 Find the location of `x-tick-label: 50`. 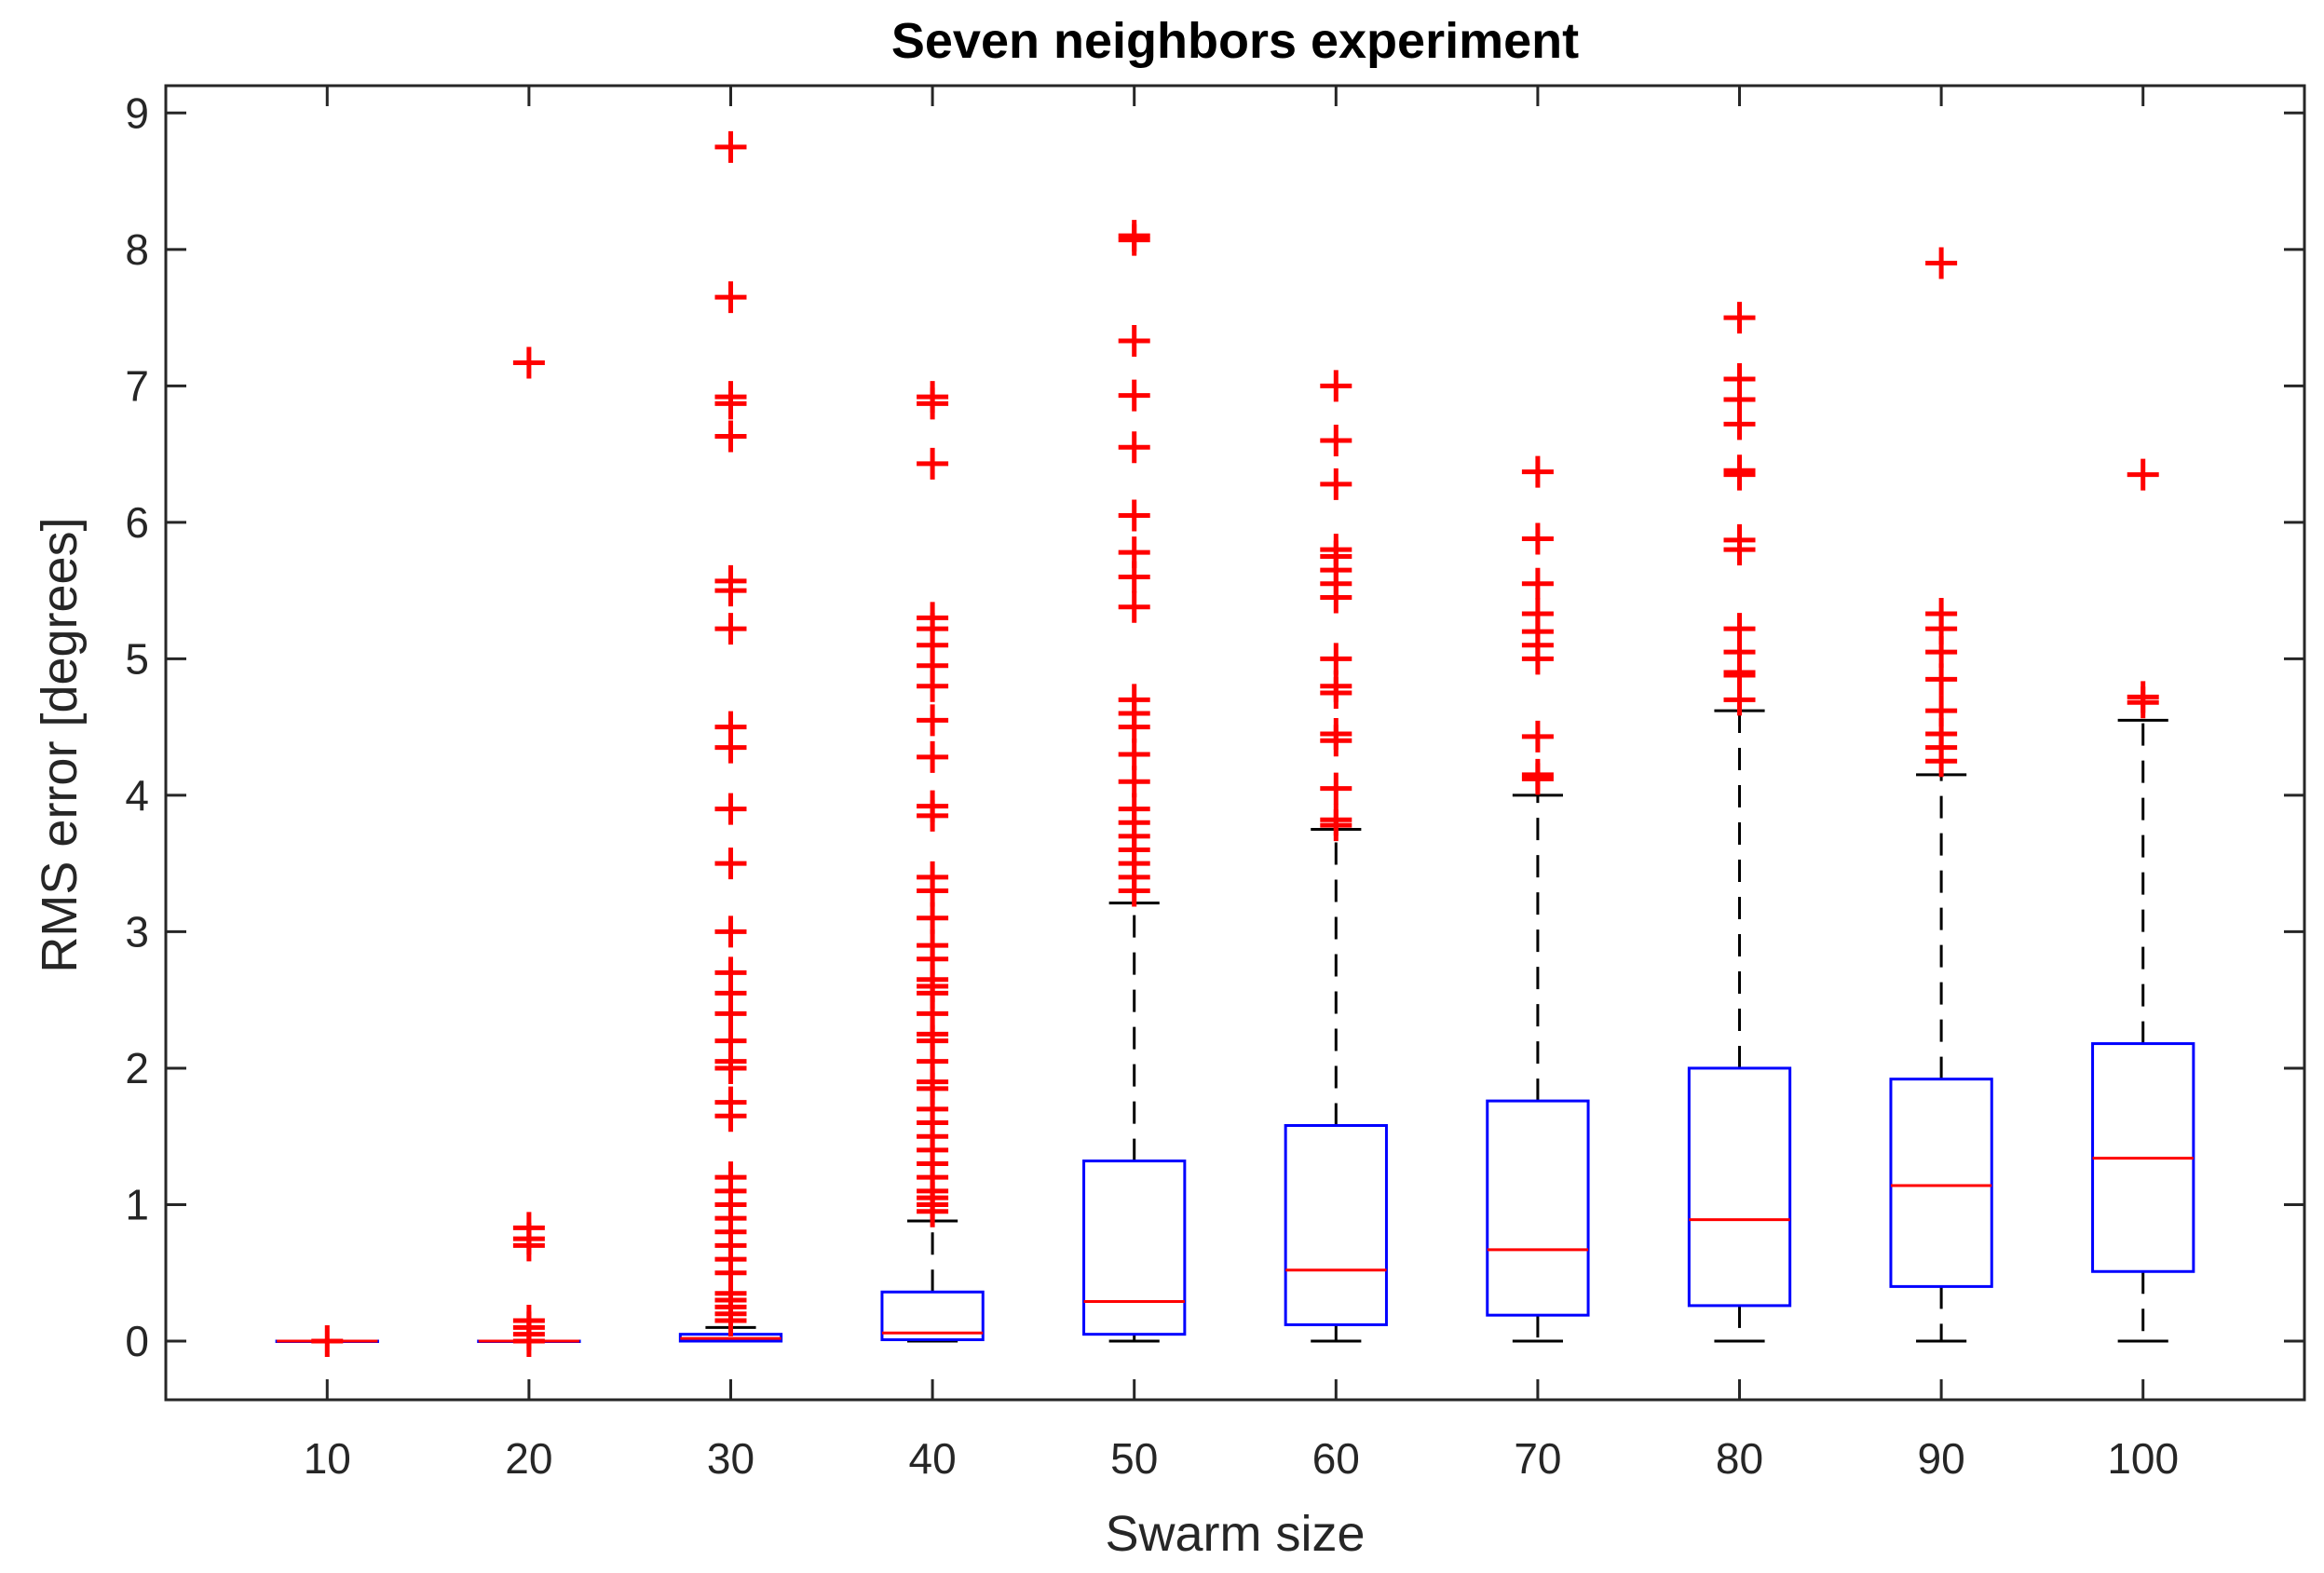

x-tick-label: 50 is located at coordinates (1134, 1458).